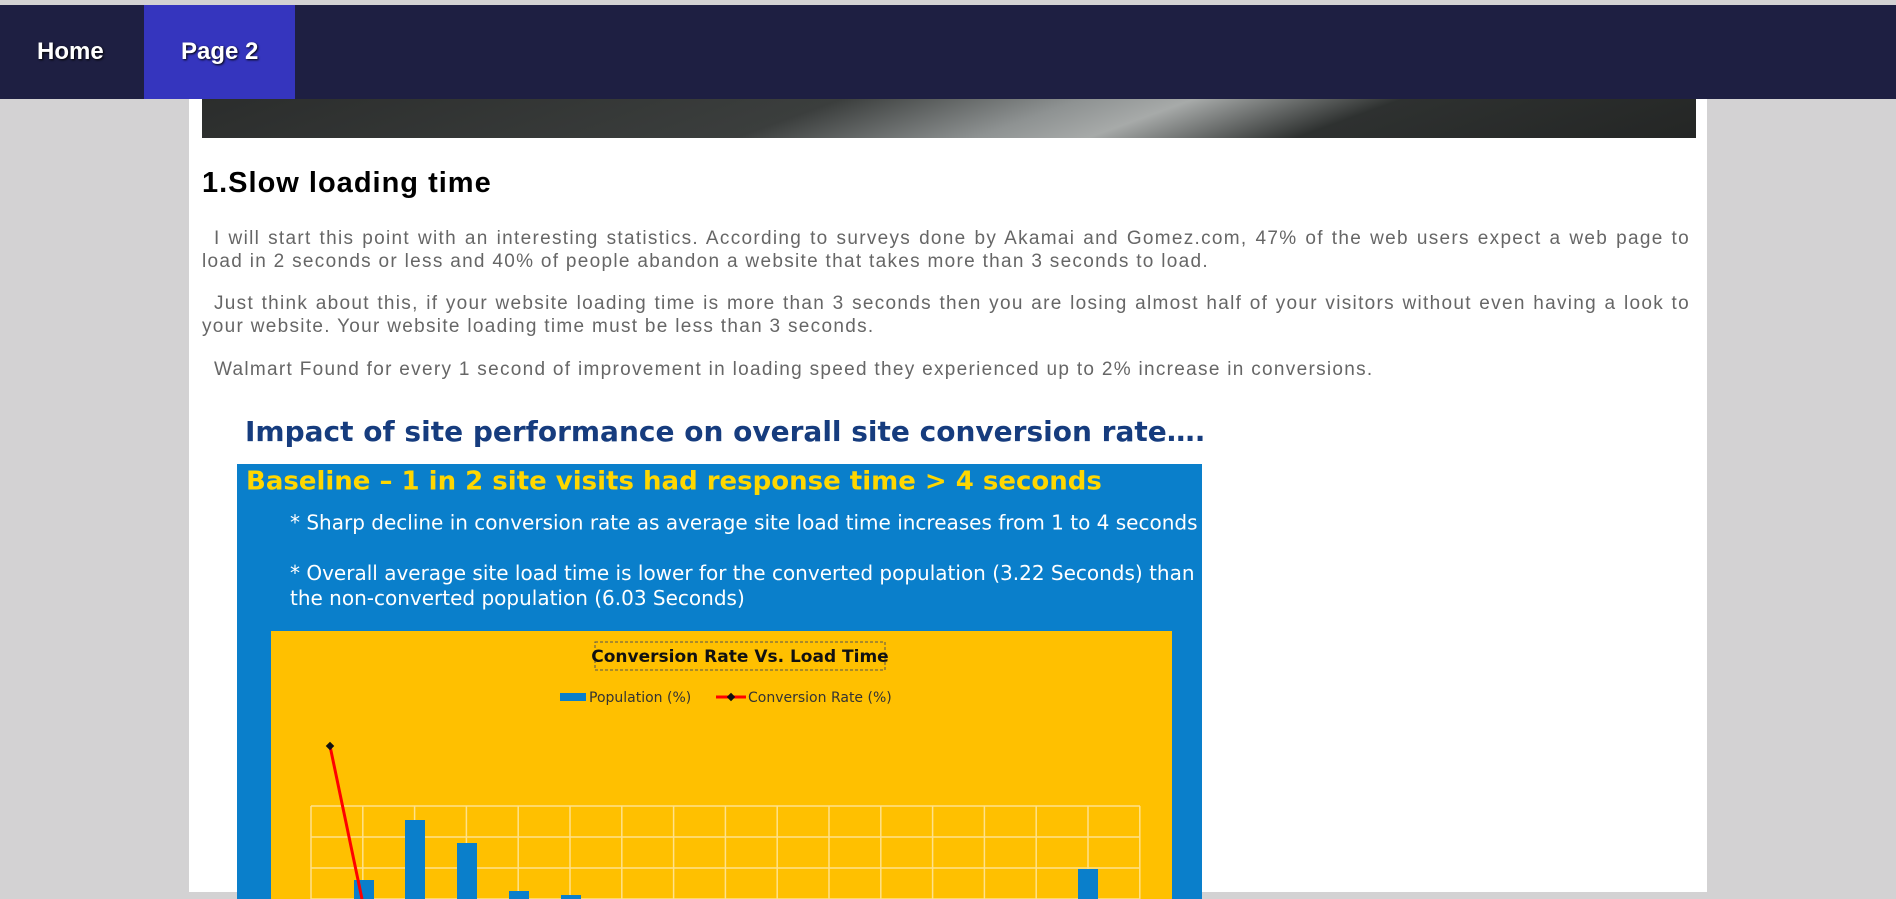 Image resolution: width=1896 pixels, height=899 pixels. What do you see at coordinates (820, 698) in the screenshot?
I see `legend-label: Conversion Rate (%)` at bounding box center [820, 698].